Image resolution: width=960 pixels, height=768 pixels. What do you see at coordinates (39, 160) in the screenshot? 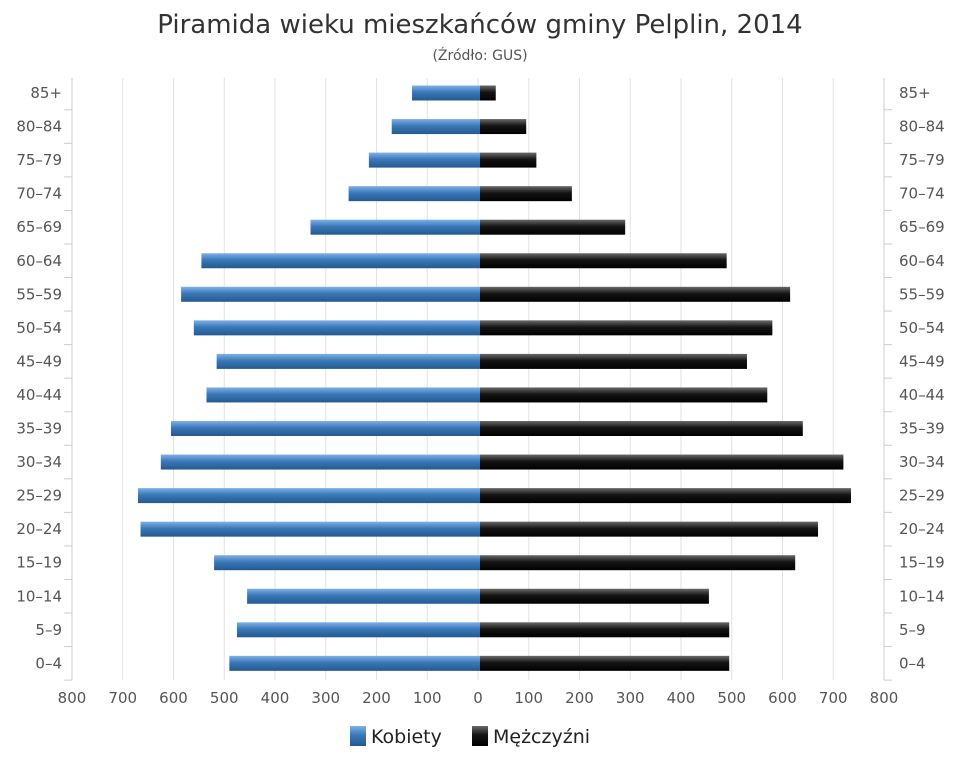
I see `y-tick-label-left: 75–79` at bounding box center [39, 160].